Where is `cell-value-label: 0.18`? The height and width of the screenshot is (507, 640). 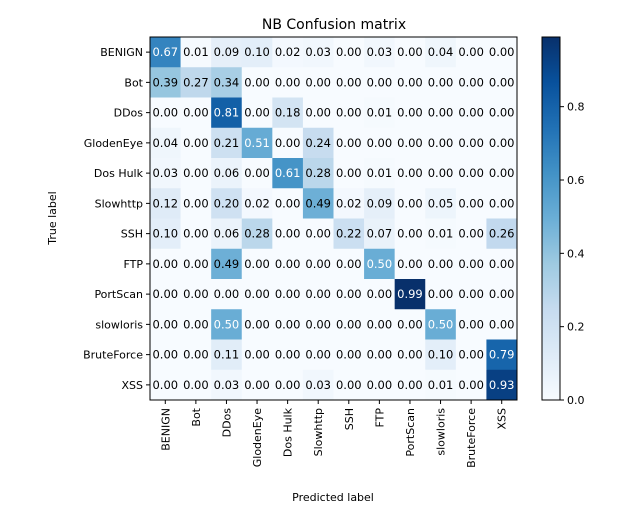
cell-value-label: 0.18 is located at coordinates (288, 113).